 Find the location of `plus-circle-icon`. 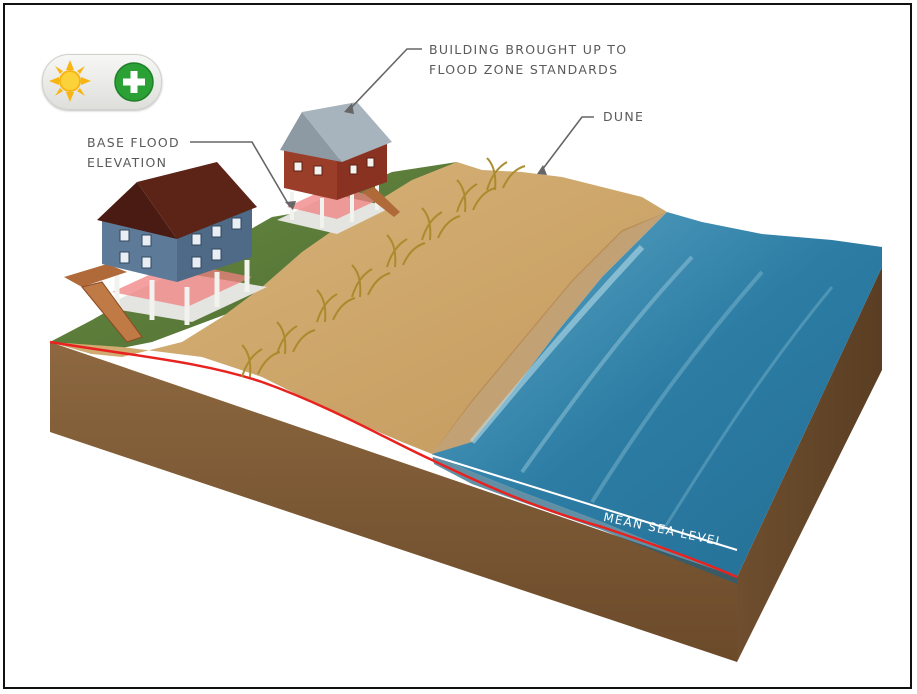

plus-circle-icon is located at coordinates (134, 84).